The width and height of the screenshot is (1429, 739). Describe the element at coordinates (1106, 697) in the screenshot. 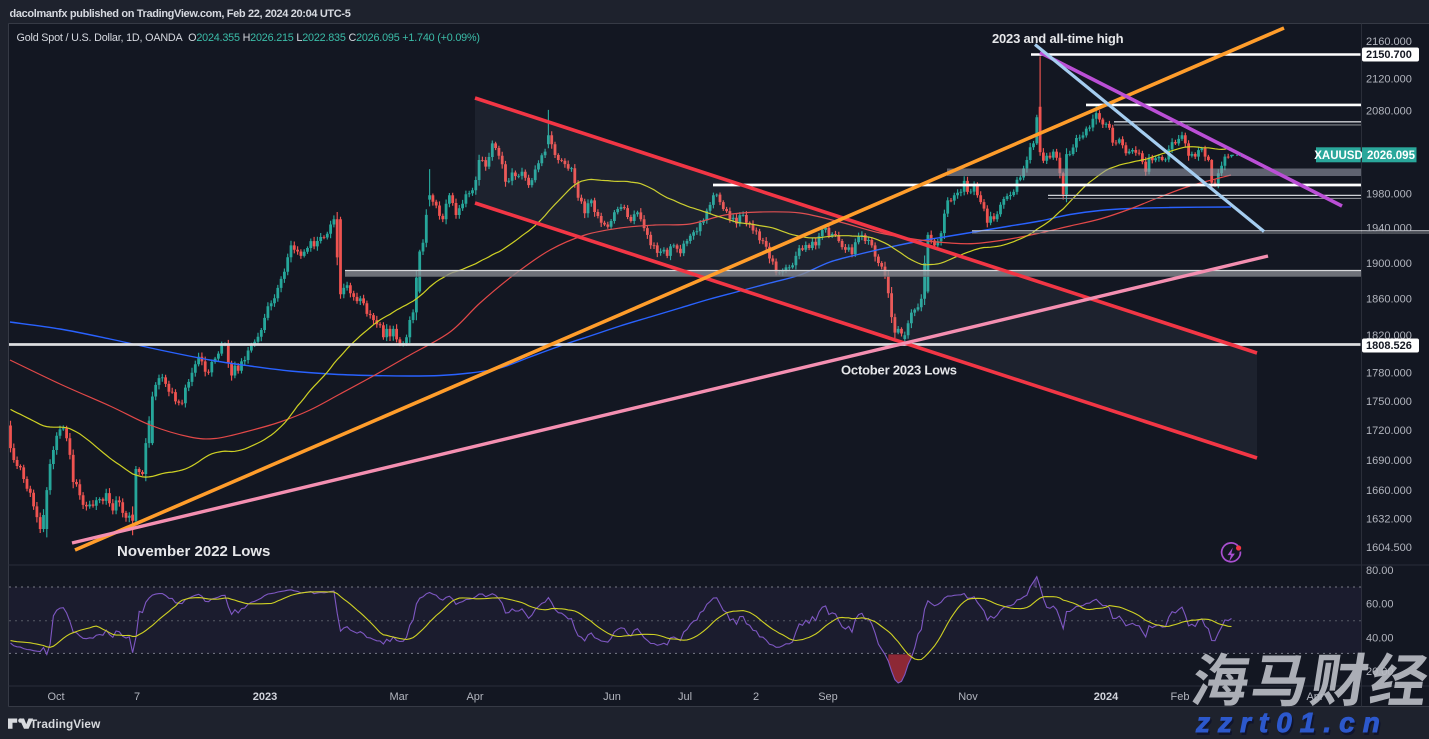

I see `svg-text: 2024` at that location.